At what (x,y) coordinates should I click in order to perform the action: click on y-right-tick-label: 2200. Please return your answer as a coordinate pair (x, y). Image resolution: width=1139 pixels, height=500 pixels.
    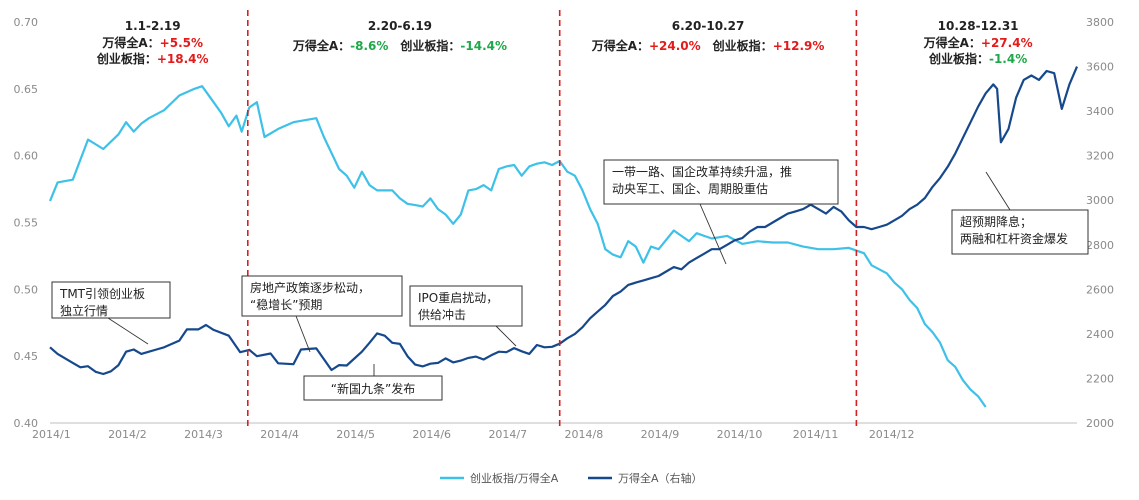
    Looking at the image, I should click on (1100, 378).